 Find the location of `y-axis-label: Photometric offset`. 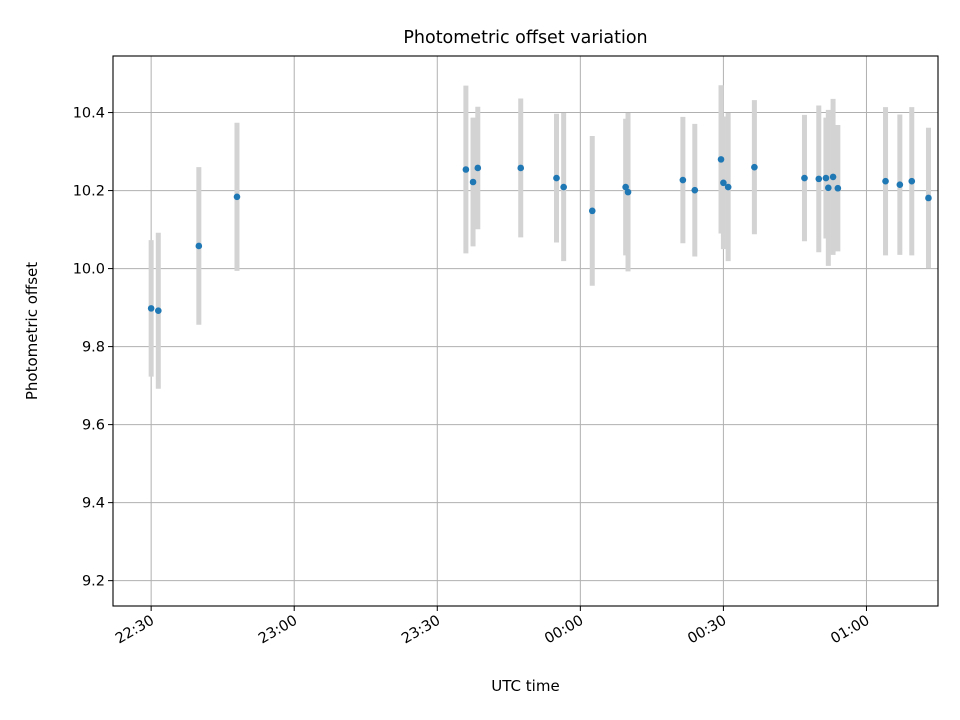

y-axis-label: Photometric offset is located at coordinates (32, 331).